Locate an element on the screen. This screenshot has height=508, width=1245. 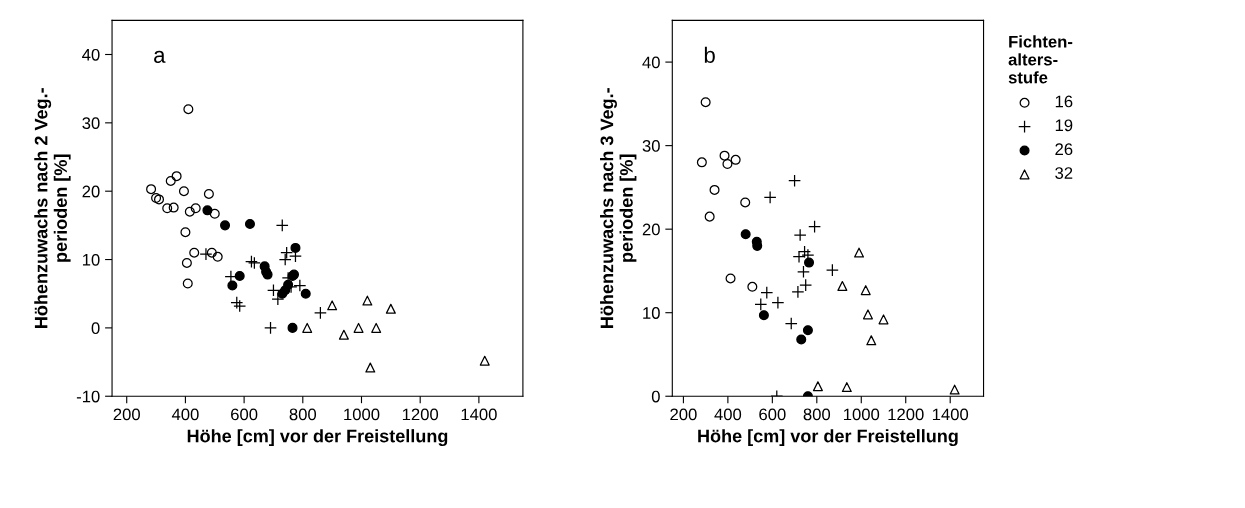
legend-label: 32 is located at coordinates (1064, 173).